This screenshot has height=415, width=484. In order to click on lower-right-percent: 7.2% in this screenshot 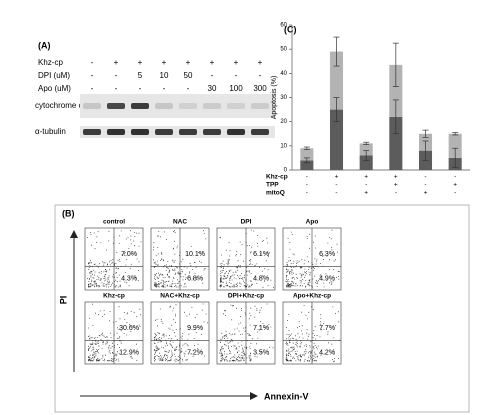, I will do `click(195, 353)`.